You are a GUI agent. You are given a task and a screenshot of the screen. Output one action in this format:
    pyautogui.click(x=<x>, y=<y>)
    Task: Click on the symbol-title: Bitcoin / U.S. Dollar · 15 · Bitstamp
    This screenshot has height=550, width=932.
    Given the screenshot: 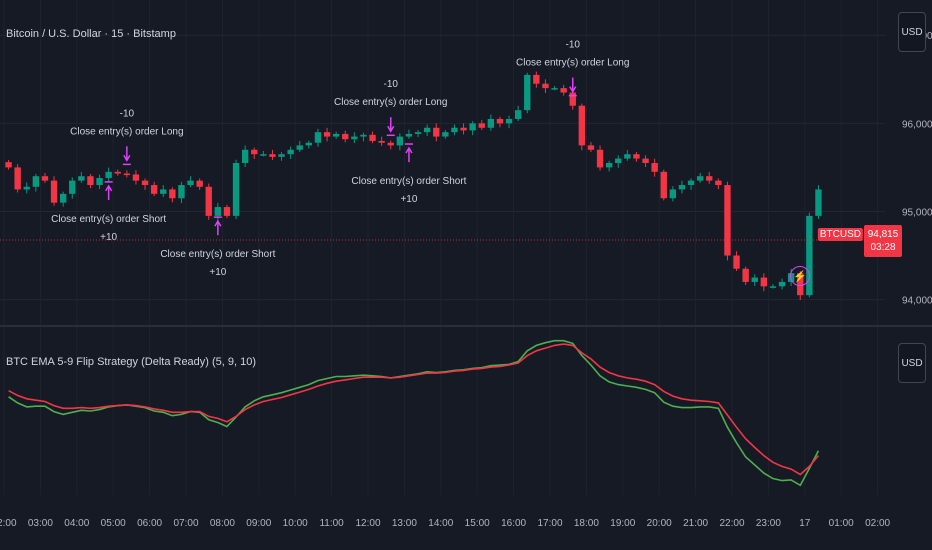 What is the action you would take?
    pyautogui.click(x=91, y=34)
    